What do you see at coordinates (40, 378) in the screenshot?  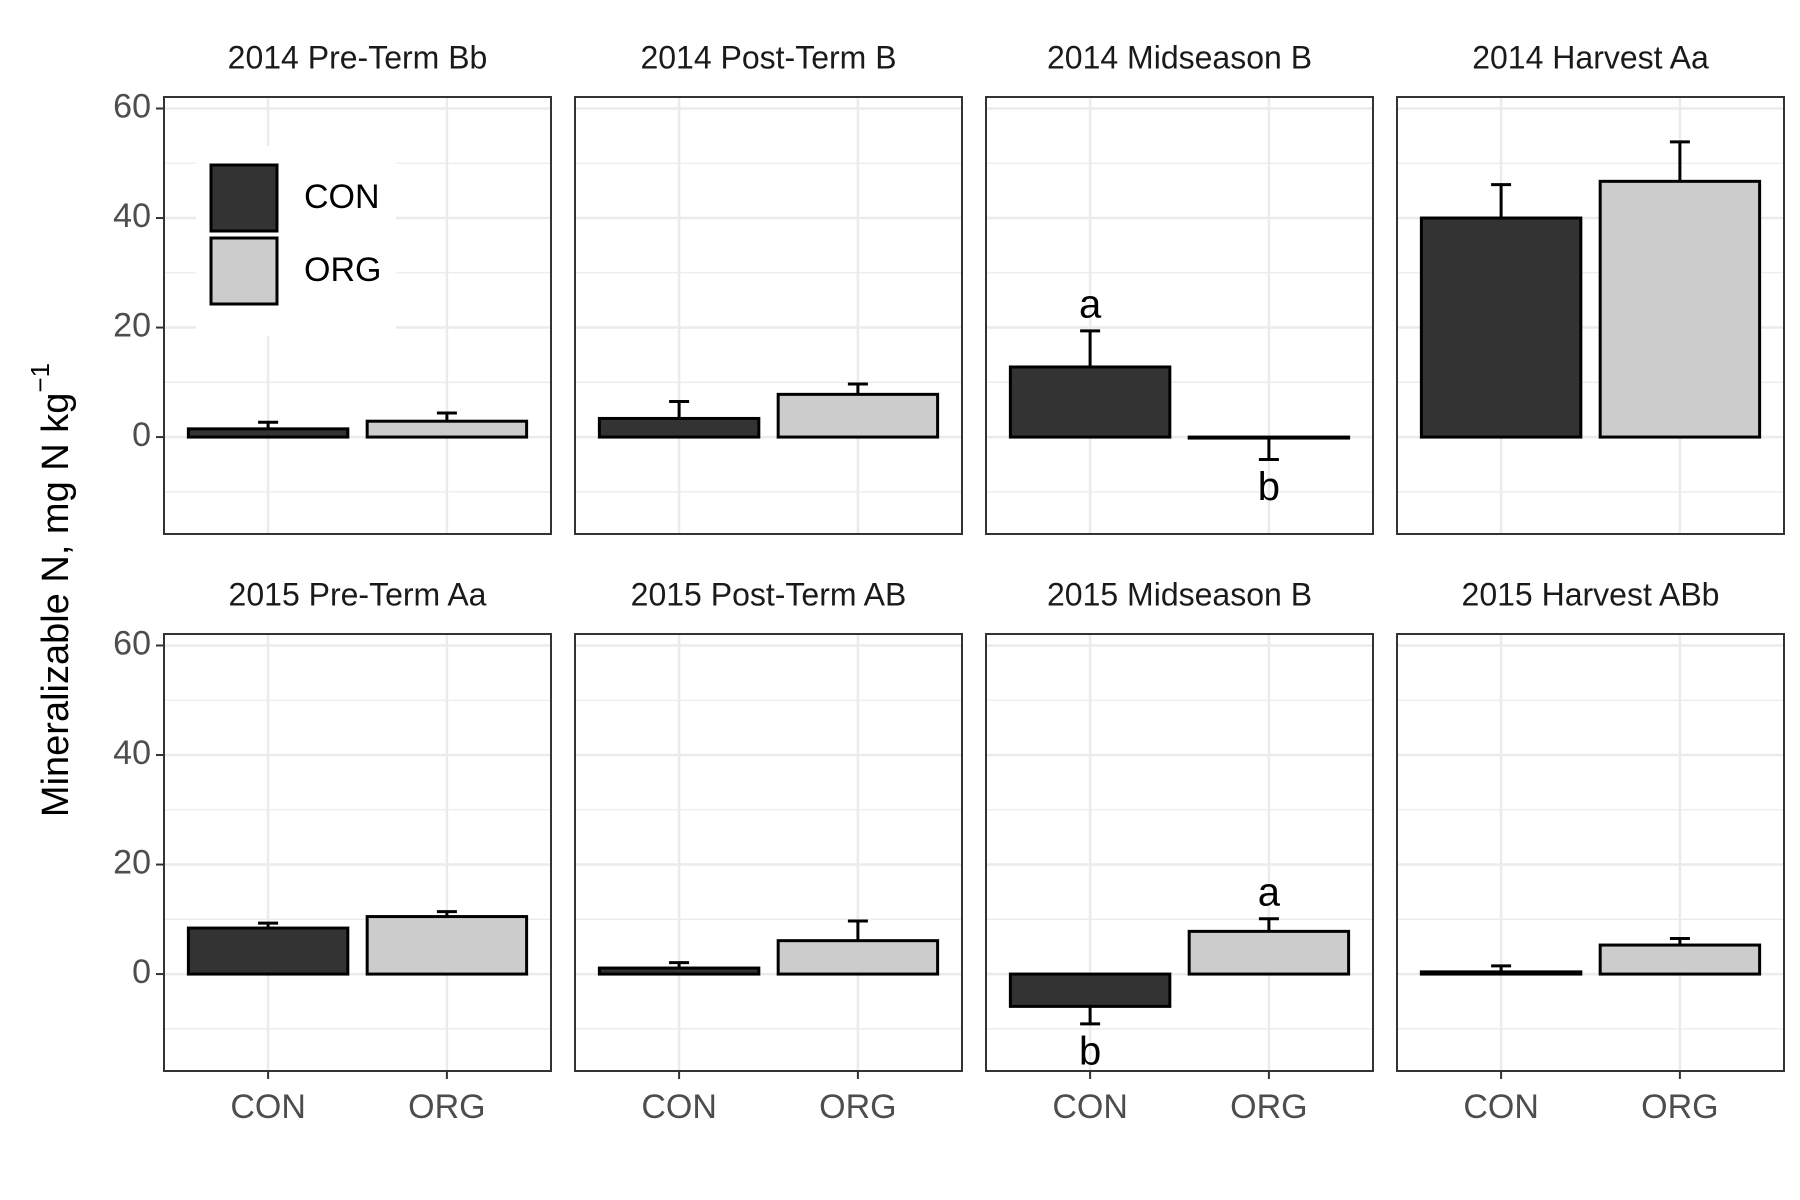 I see `y-axis-label-superscript: −1` at bounding box center [40, 378].